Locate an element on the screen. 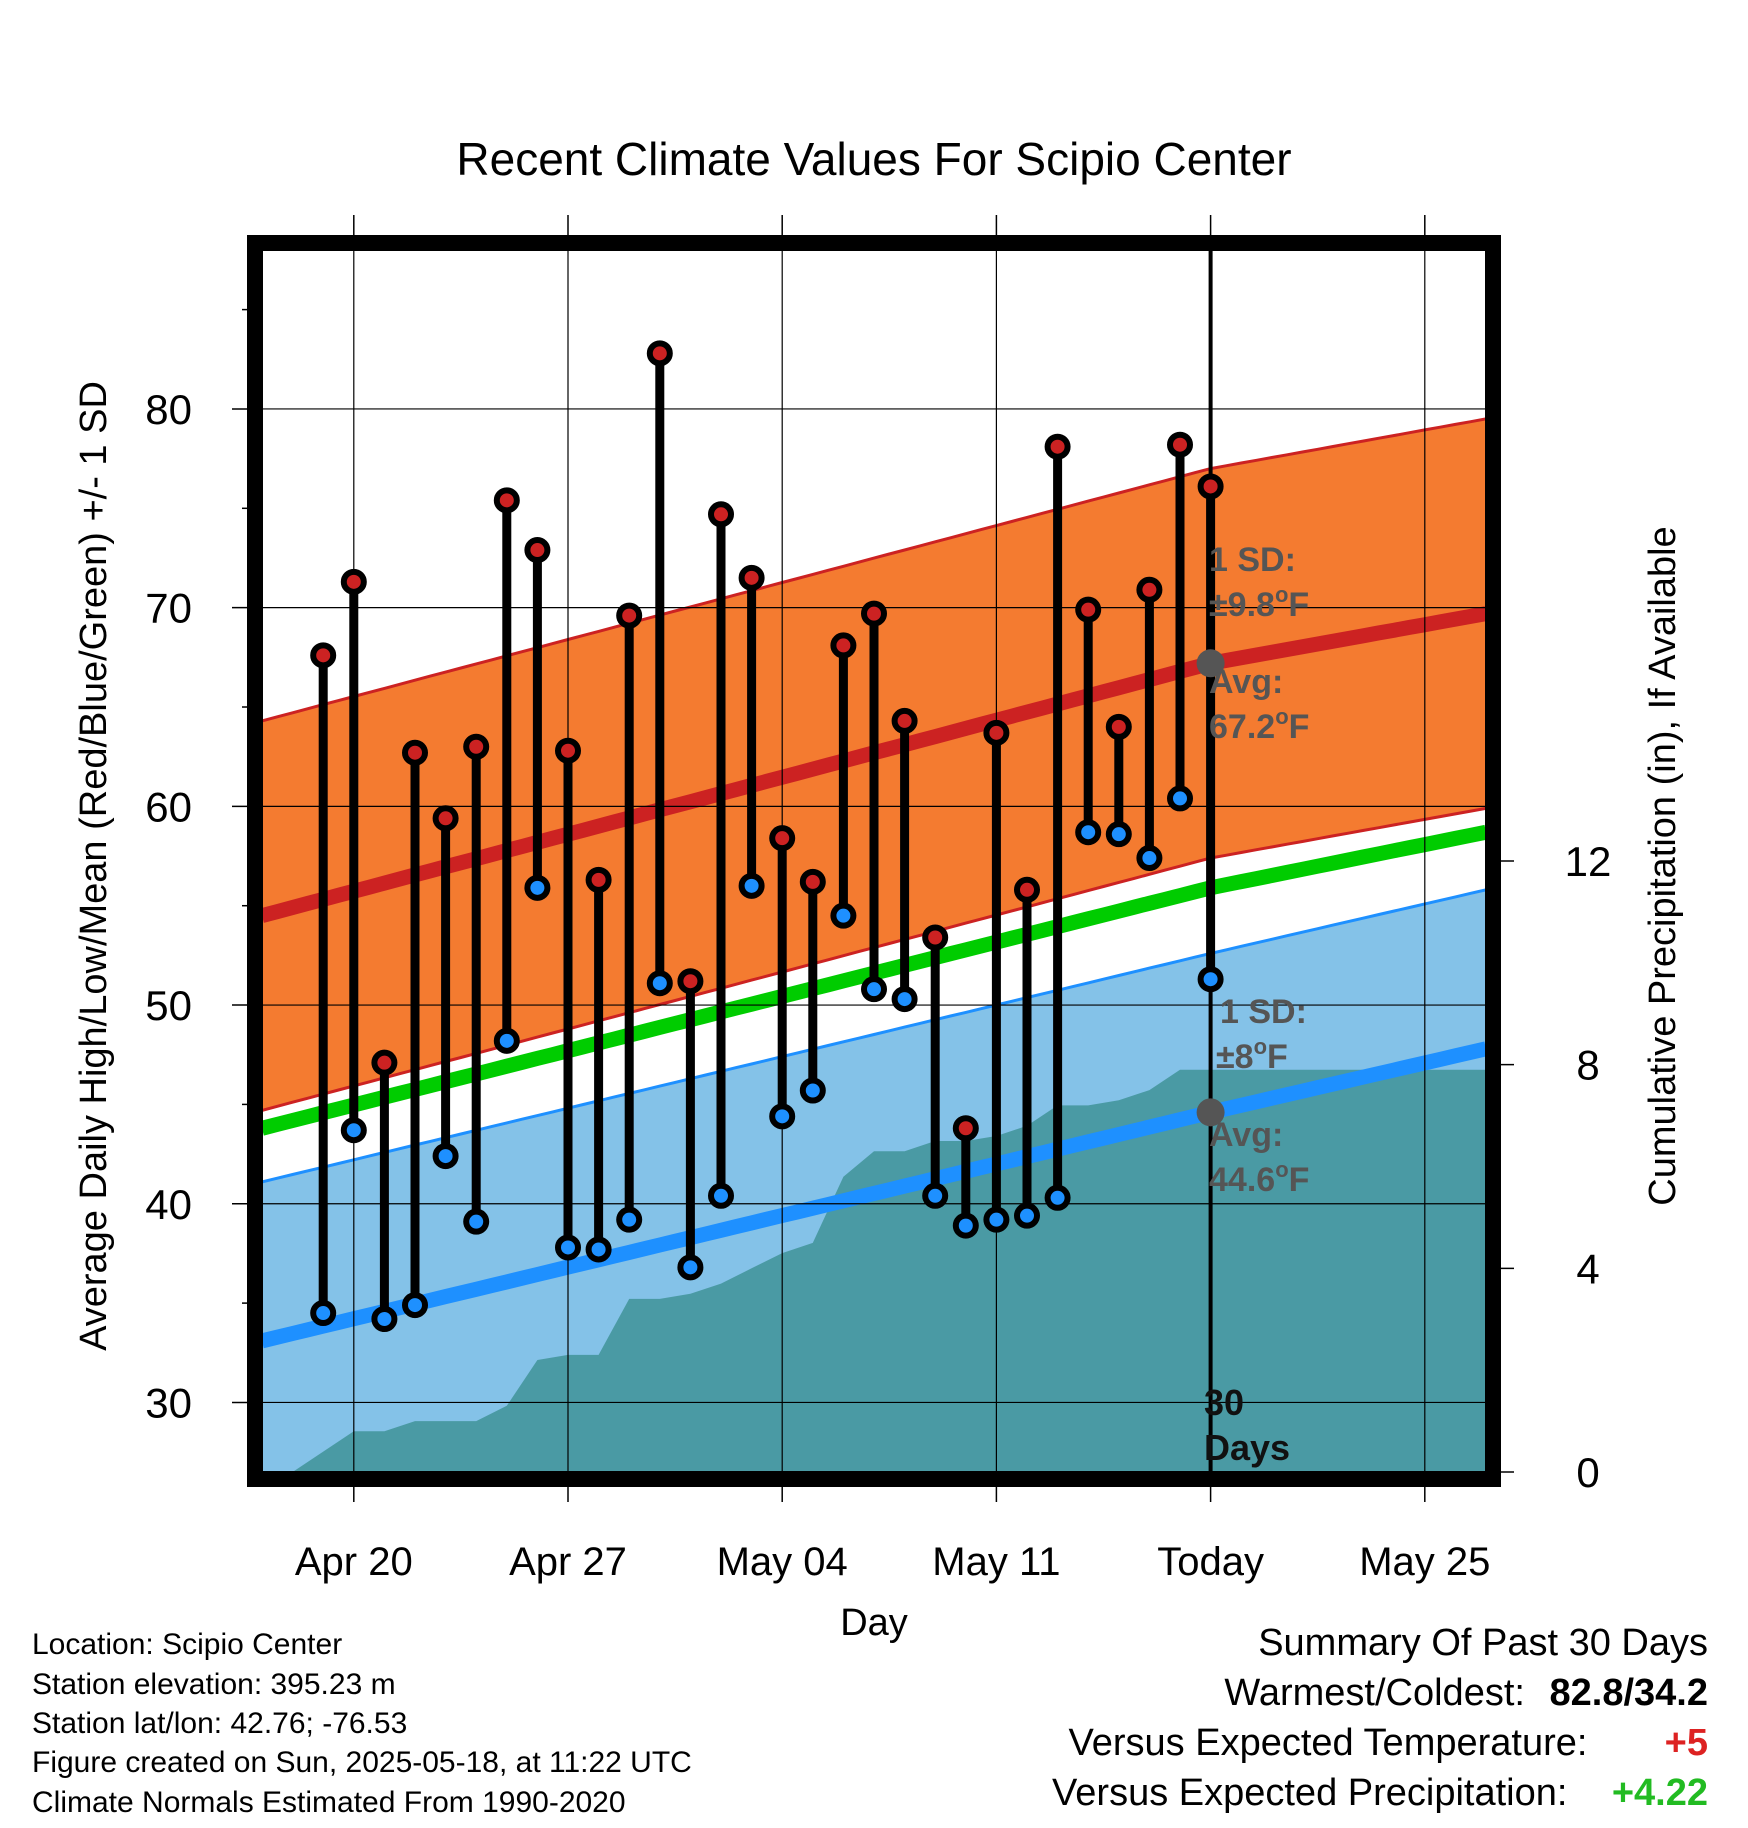 The width and height of the screenshot is (1748, 1828). temp-value: +5 is located at coordinates (1686, 1743).